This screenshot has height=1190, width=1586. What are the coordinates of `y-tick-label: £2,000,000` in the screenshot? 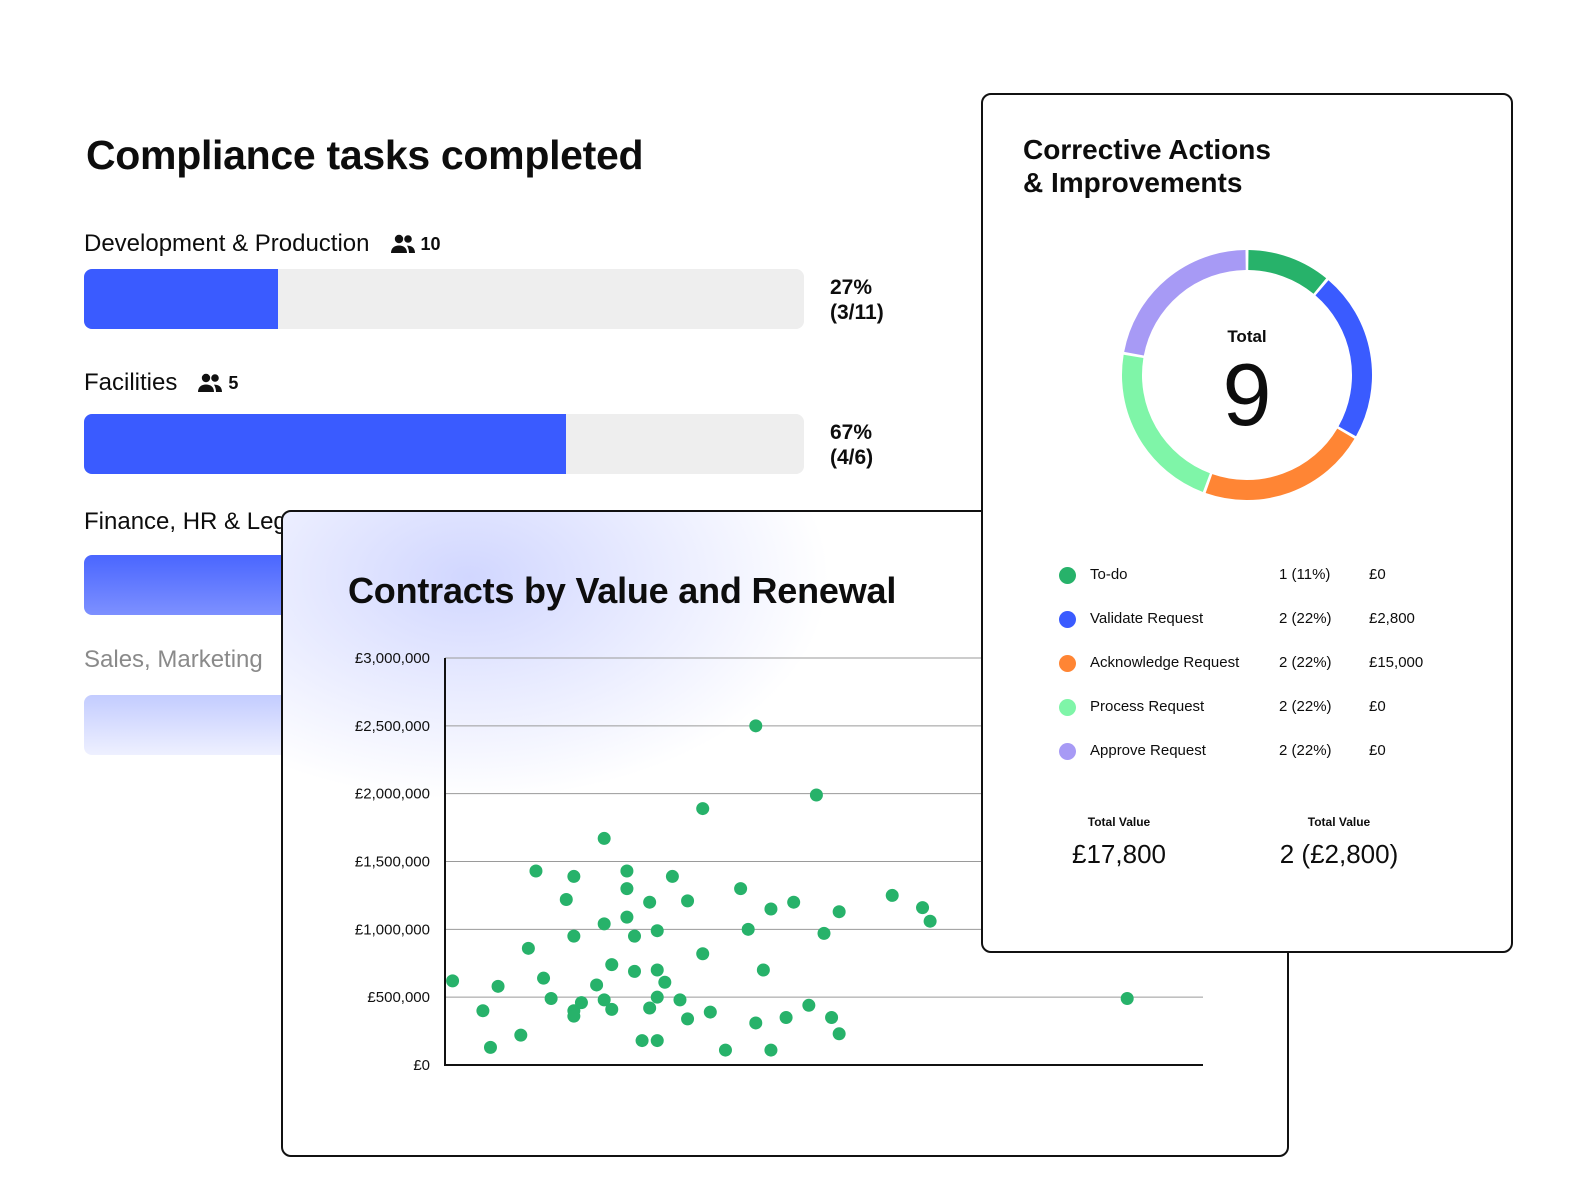 It's located at (392, 794).